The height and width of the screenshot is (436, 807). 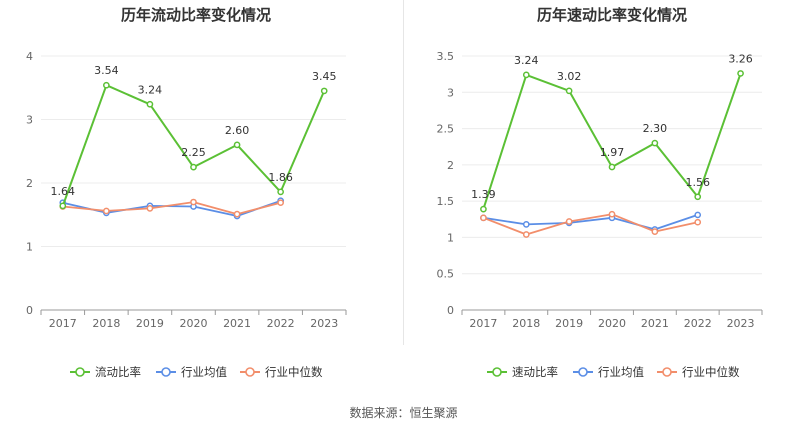 I want to click on data-label: 2.30, so click(x=655, y=128).